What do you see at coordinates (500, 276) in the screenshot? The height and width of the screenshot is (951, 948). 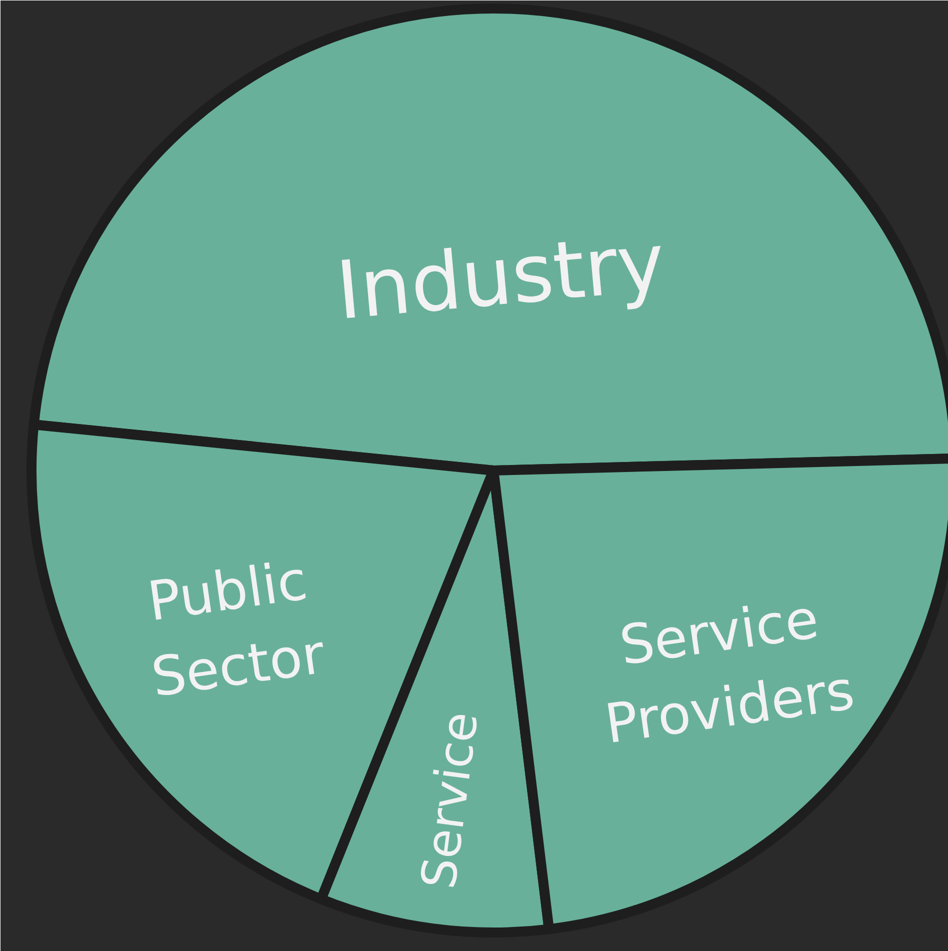 I see `slice-label: Industry` at bounding box center [500, 276].